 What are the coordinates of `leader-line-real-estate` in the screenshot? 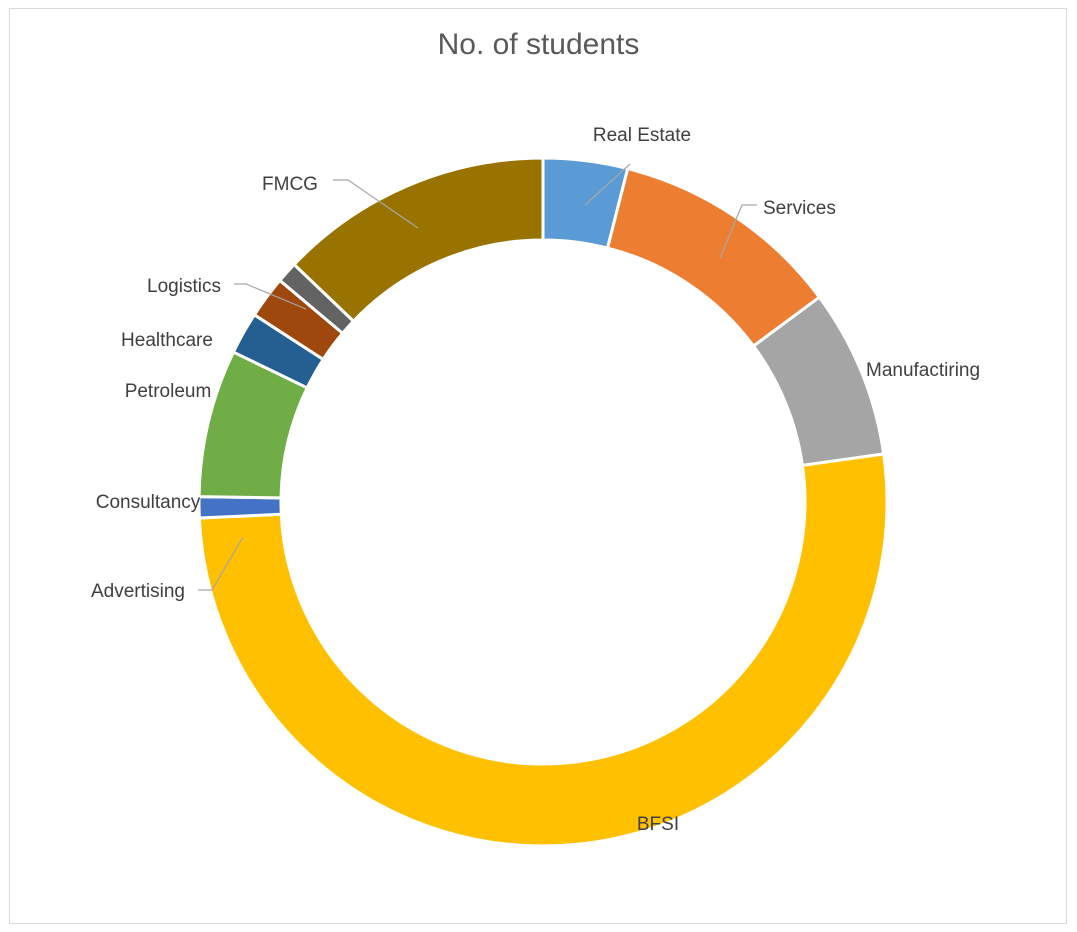 It's located at (607, 184).